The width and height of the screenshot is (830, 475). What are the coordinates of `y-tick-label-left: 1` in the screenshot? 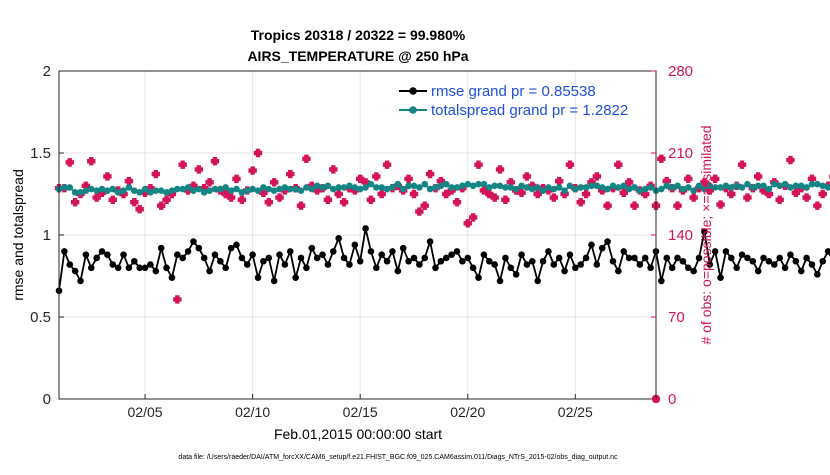 It's located at (47, 235).